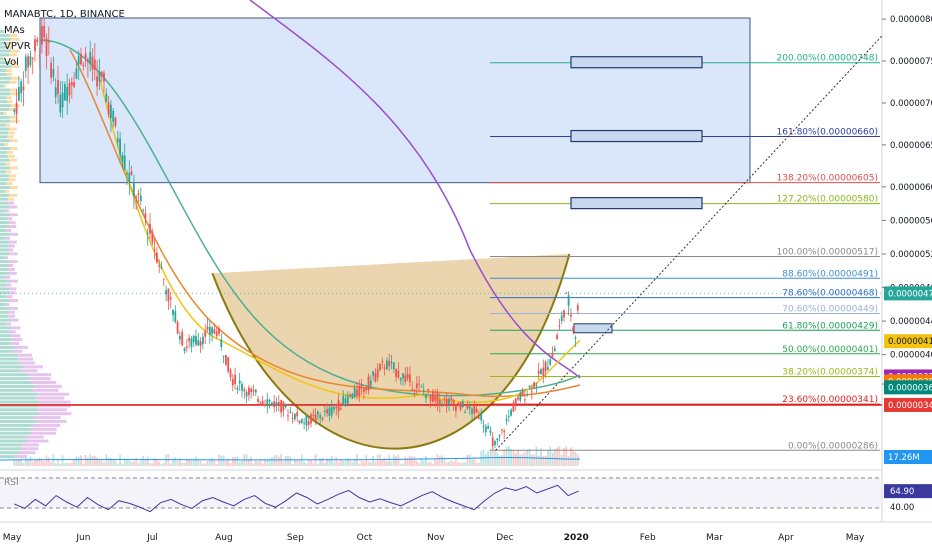 The height and width of the screenshot is (554, 932). What do you see at coordinates (908, 293) in the screenshot?
I see `price-badge` at bounding box center [908, 293].